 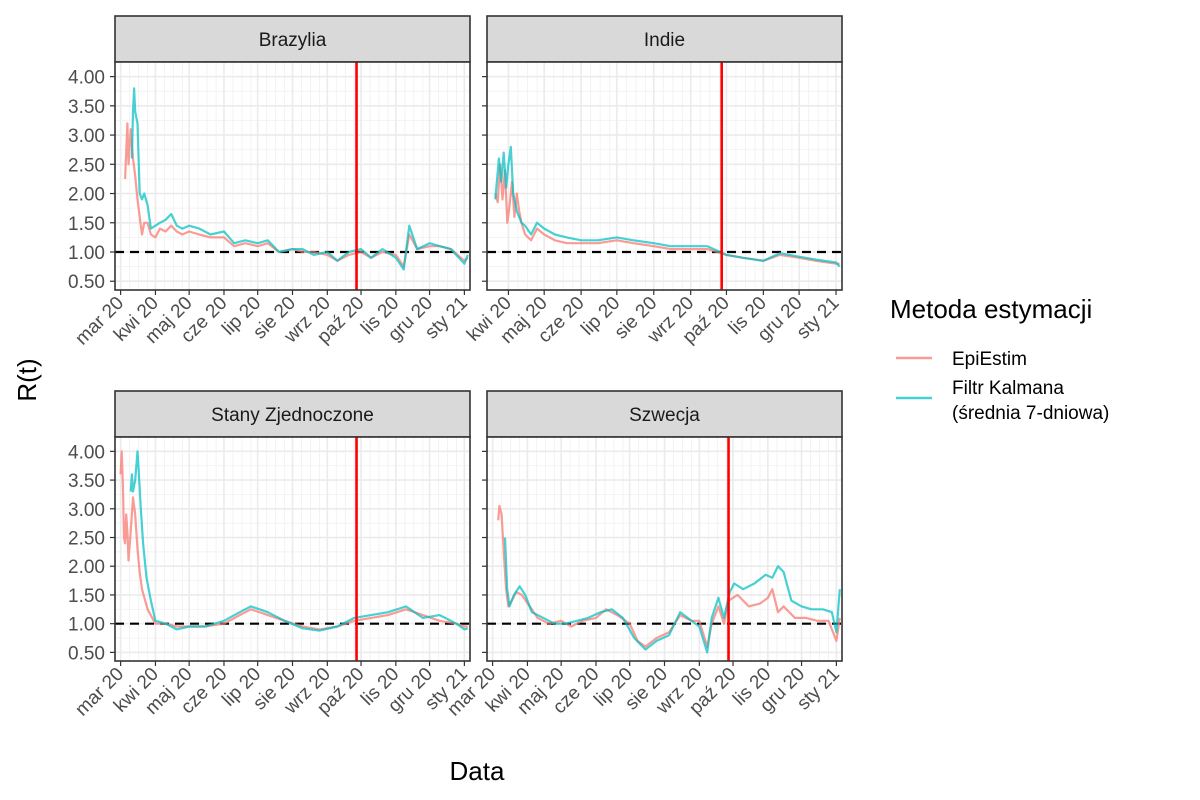 I want to click on x-axis-title: Data, so click(x=477, y=771).